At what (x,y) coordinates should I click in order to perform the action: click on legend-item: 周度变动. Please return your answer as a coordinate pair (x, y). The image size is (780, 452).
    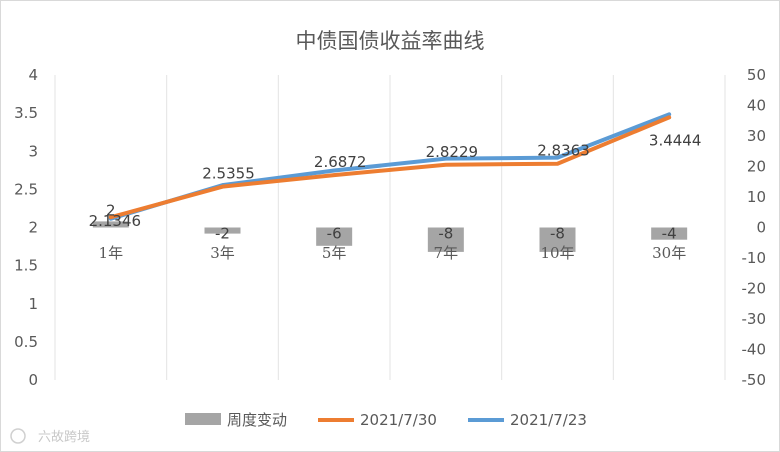
    Looking at the image, I should click on (236, 420).